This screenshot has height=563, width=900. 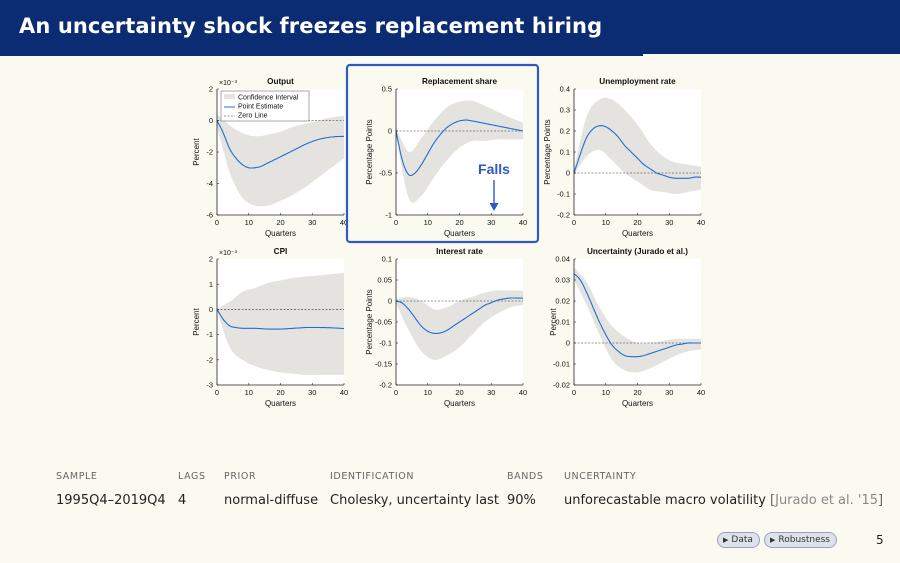 What do you see at coordinates (459, 251) in the screenshot?
I see `chart-title: Interest rate` at bounding box center [459, 251].